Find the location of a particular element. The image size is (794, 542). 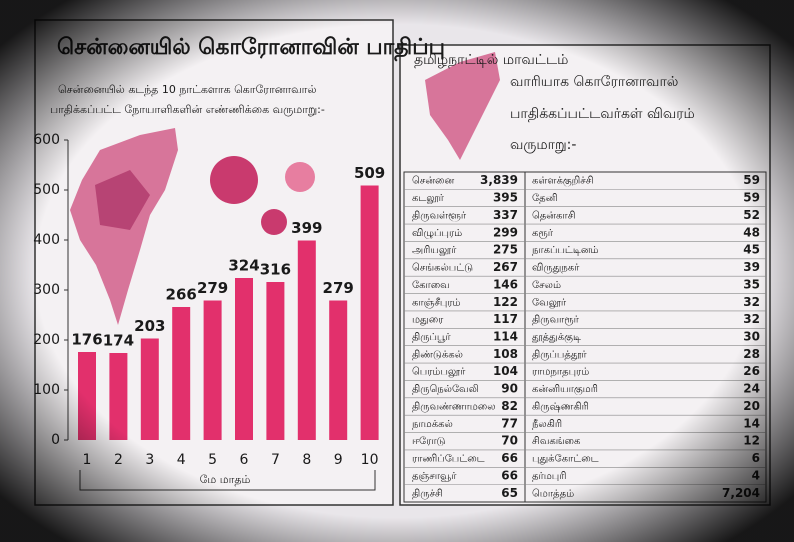

table-heading: வாரியாக கொரோனாவால் is located at coordinates (594, 82).